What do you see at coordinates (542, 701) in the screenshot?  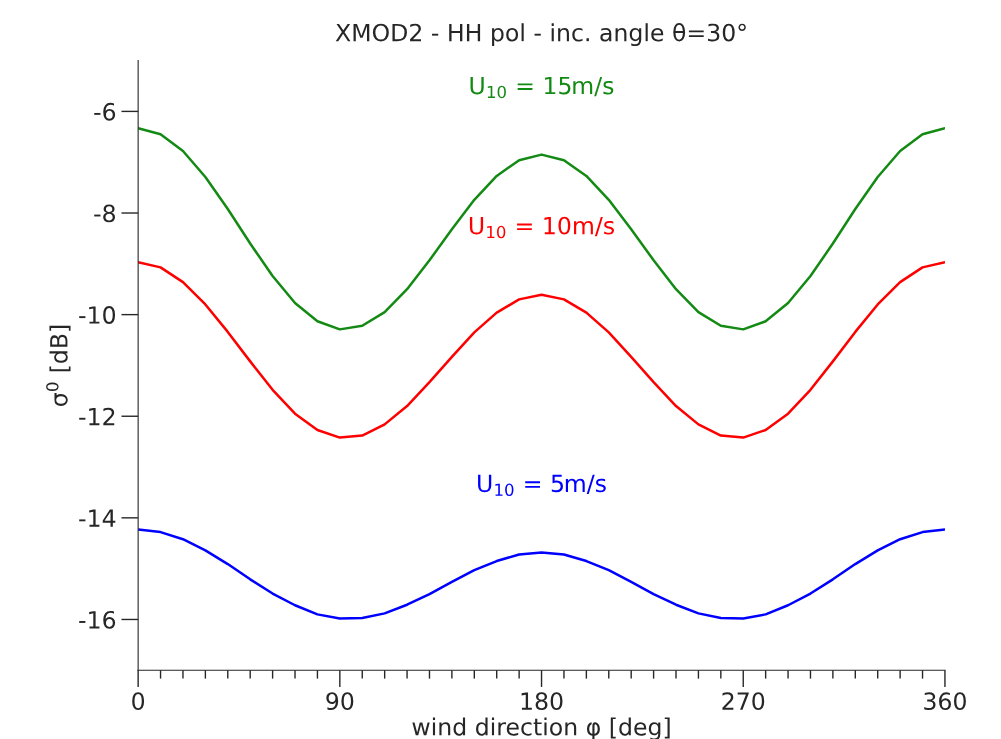 I see `x-tick-label: 180` at bounding box center [542, 701].